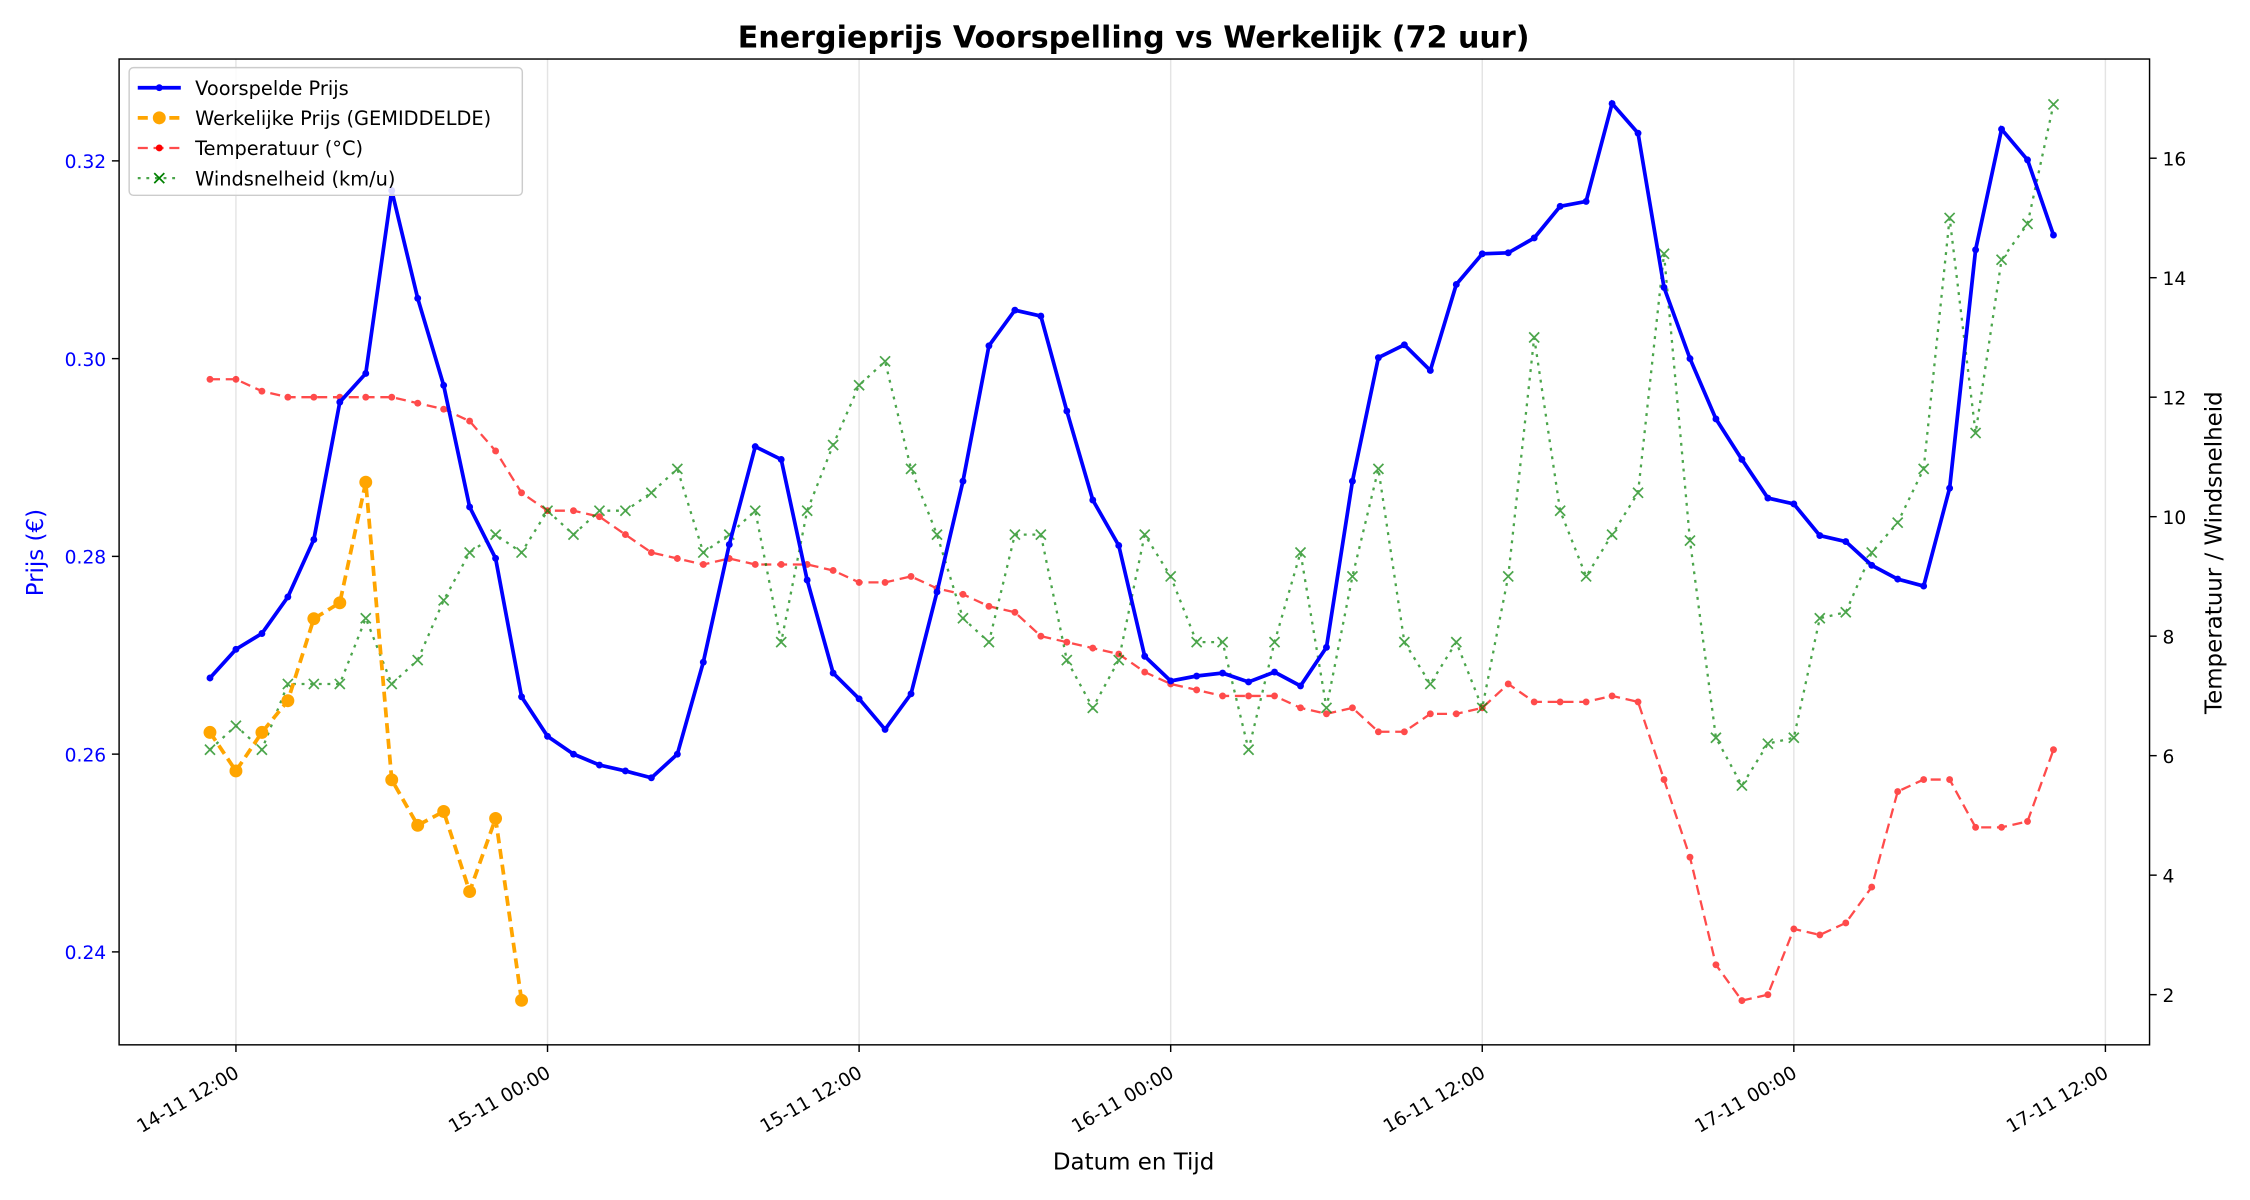 This screenshot has height=1200, width=2250. I want to click on legend-entry: Werkelijke Prijs (GEMIDDELDE), so click(314, 118).